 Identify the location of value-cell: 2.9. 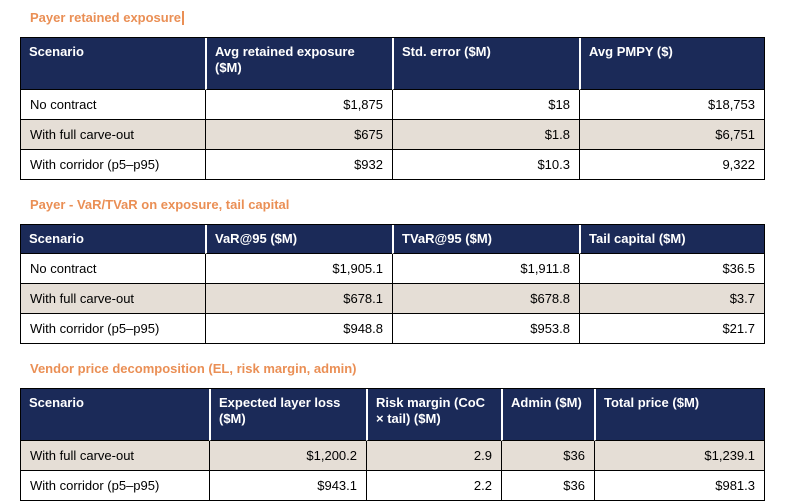
(433, 456).